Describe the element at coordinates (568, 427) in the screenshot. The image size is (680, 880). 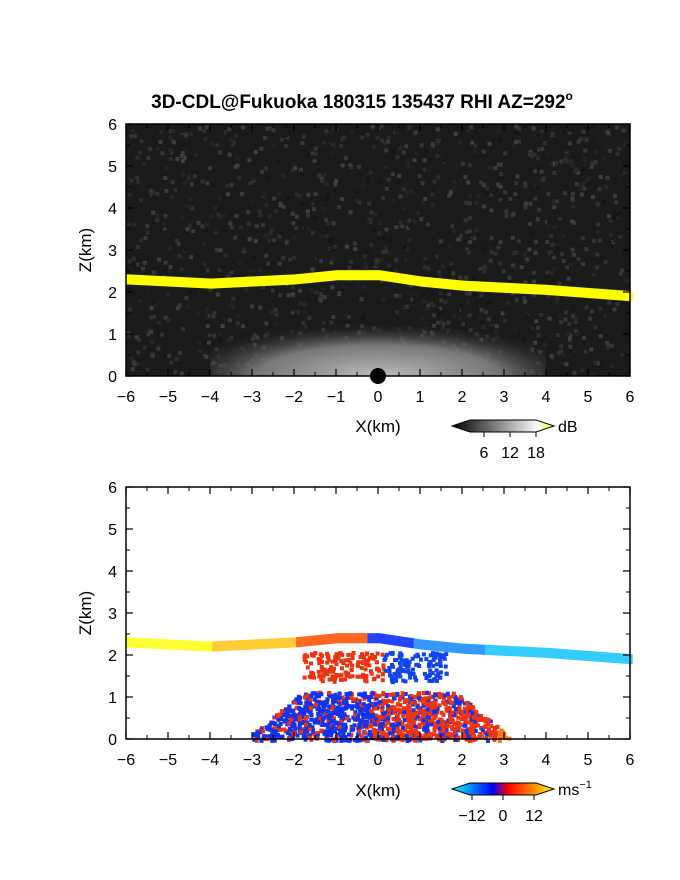
I see `colorbar-unit: dB` at that location.